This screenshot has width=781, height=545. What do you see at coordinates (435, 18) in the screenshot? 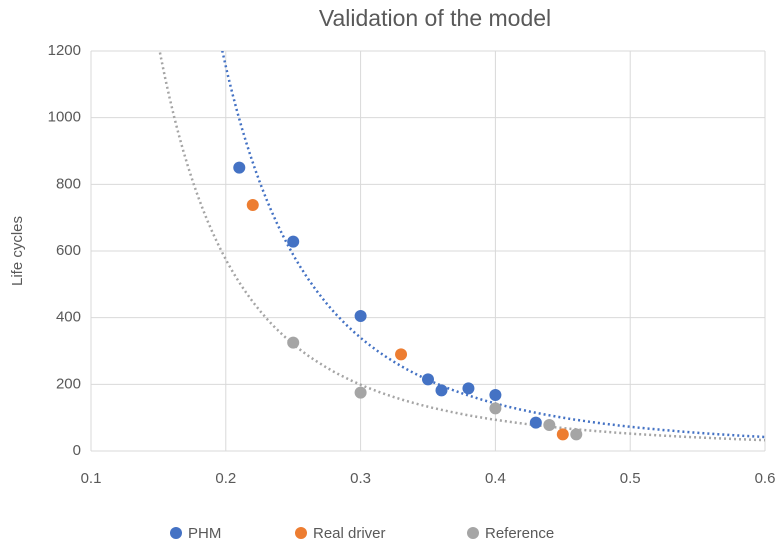
I see `chart-title: Validation of the model` at bounding box center [435, 18].